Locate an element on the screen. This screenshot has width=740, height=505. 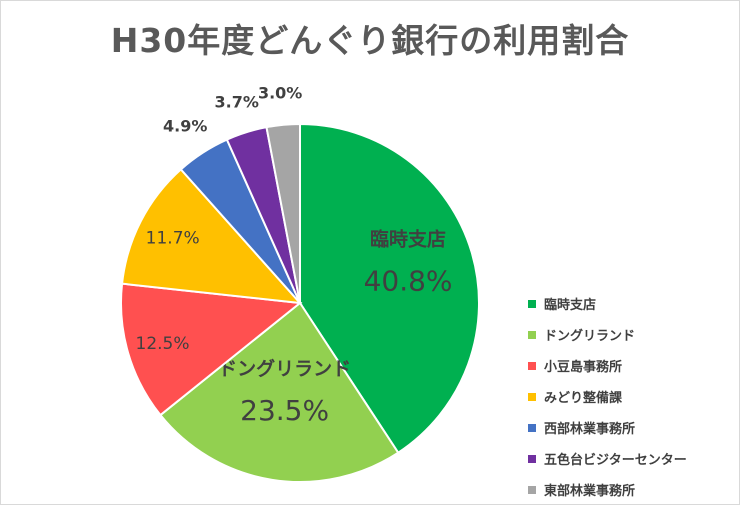
legend-label: みどり整備課 is located at coordinates (583, 398).